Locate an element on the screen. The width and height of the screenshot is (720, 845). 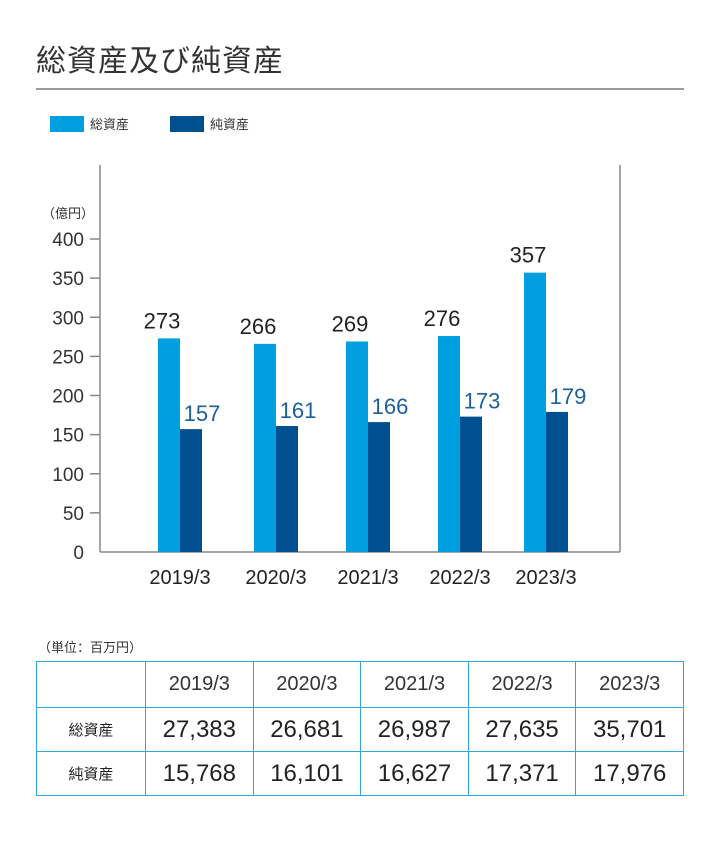
table-cell: 16,627 is located at coordinates (414, 773).